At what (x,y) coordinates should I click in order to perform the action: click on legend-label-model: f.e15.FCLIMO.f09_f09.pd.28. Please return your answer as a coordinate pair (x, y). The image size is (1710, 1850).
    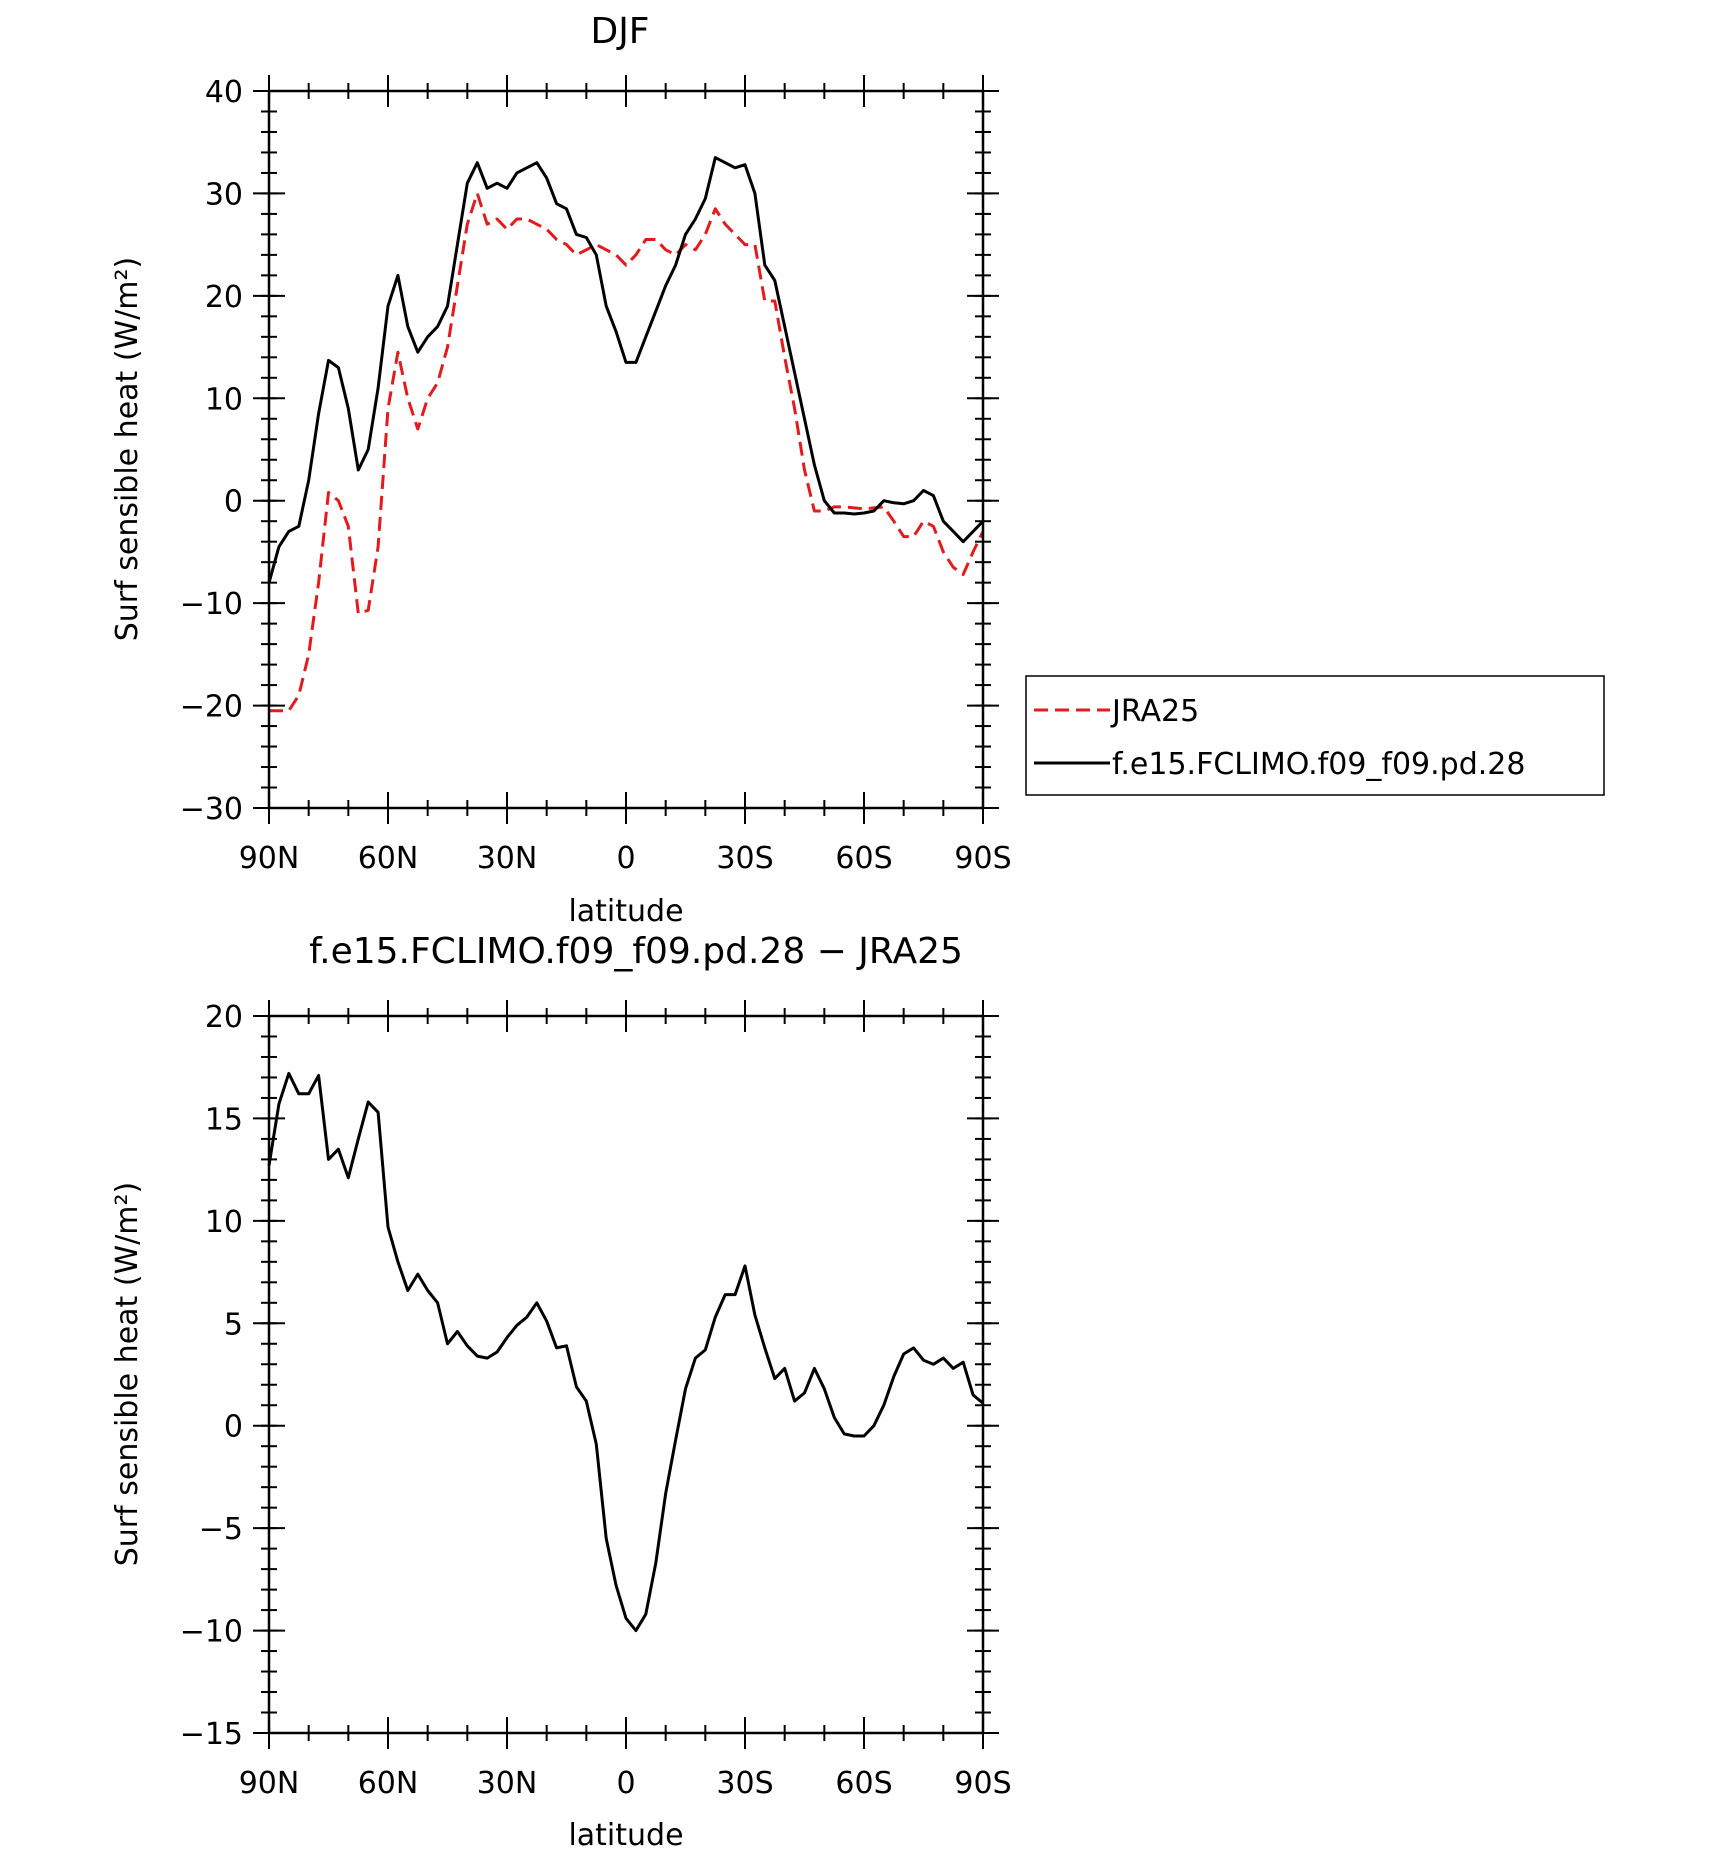
    Looking at the image, I should click on (1318, 764).